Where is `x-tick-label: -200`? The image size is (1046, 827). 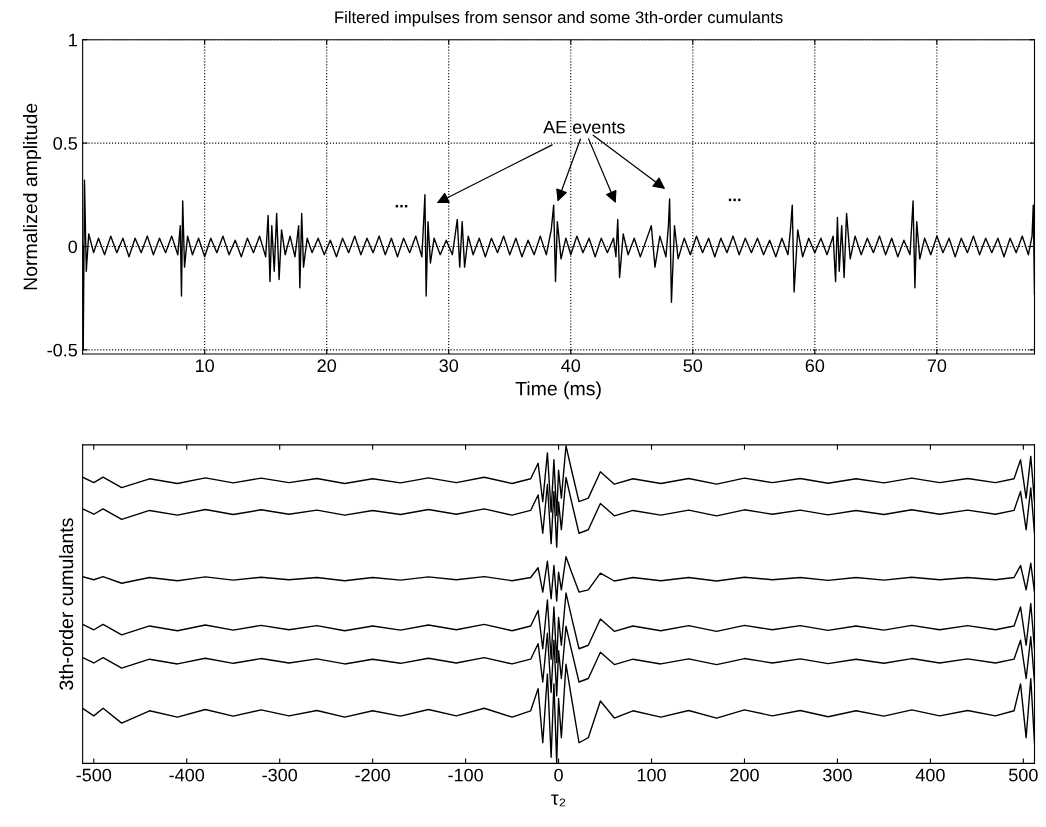
x-tick-label: -200 is located at coordinates (373, 775).